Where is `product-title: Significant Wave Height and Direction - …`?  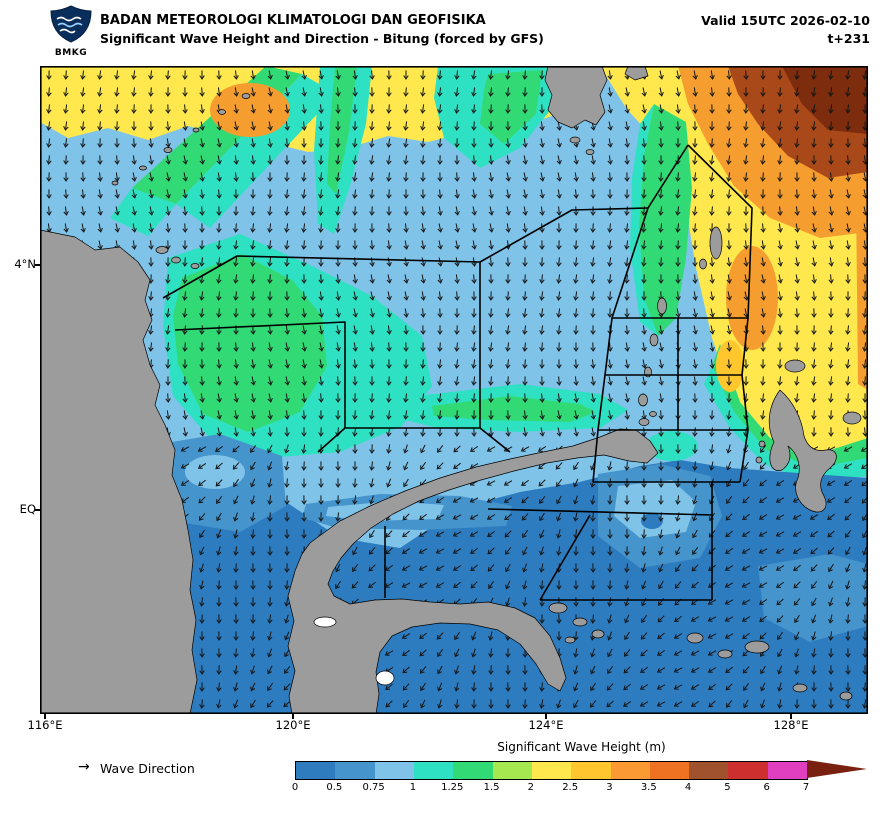
product-title: Significant Wave Height and Direction - … is located at coordinates (322, 38).